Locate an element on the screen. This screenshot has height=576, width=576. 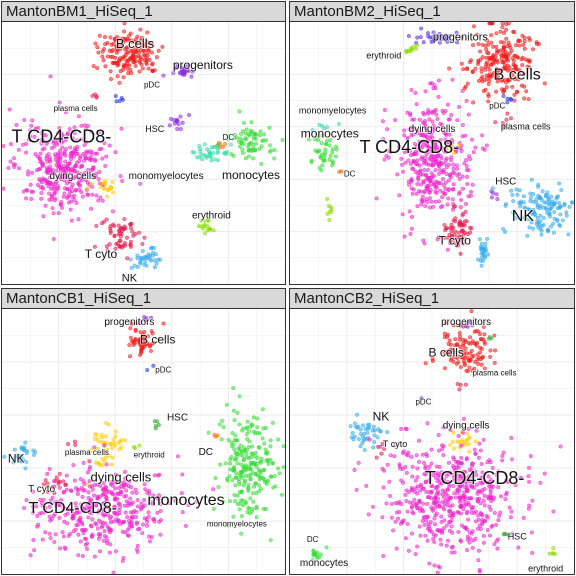
cluster-label: plasma cells is located at coordinates (494, 372).